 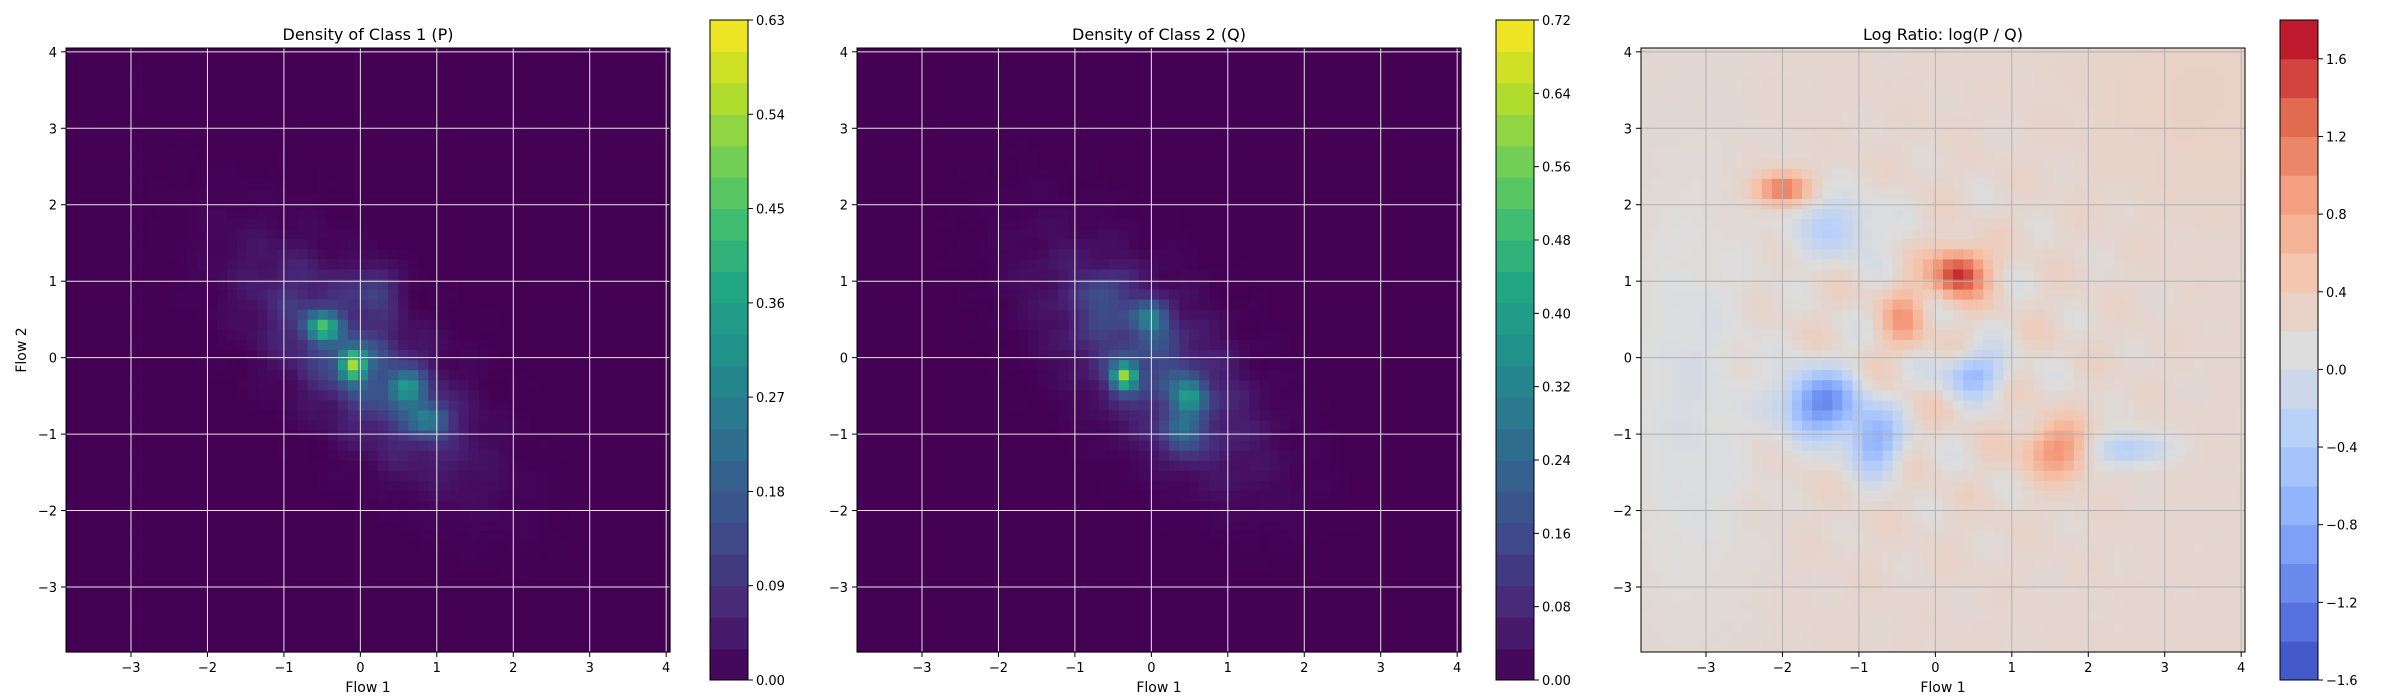 I want to click on x-tick-label: 2, so click(x=513, y=668).